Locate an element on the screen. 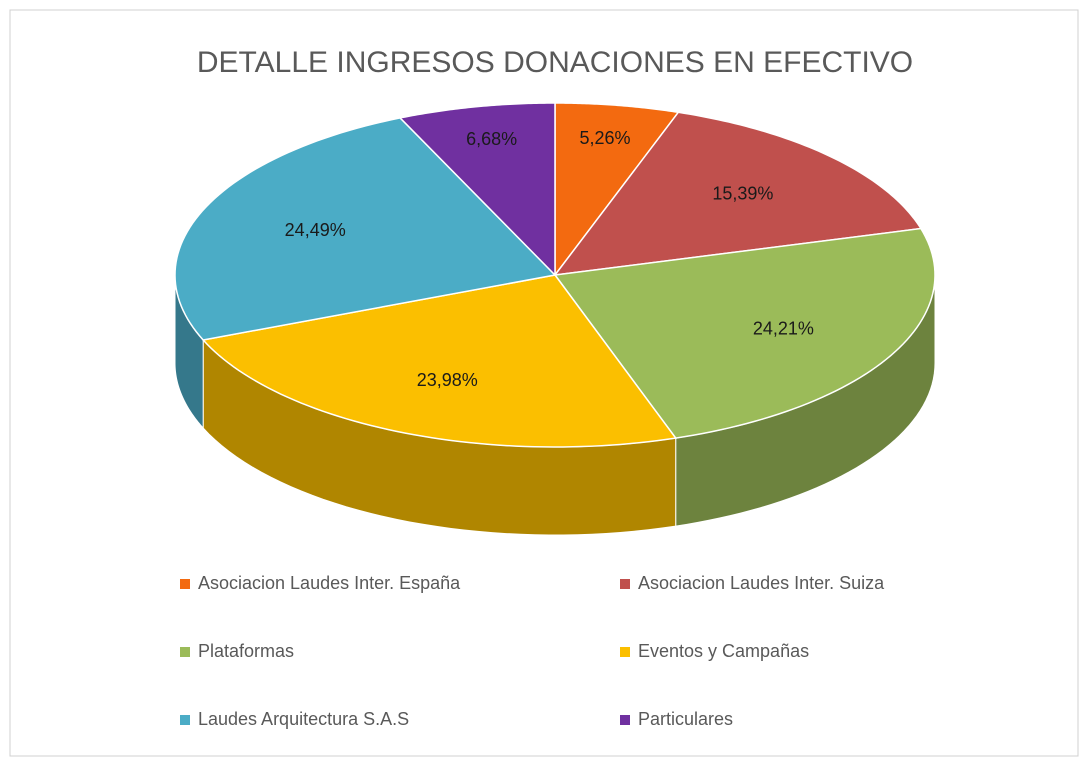 This screenshot has height=767, width=1089. data-label: 6,68% is located at coordinates (491, 139).